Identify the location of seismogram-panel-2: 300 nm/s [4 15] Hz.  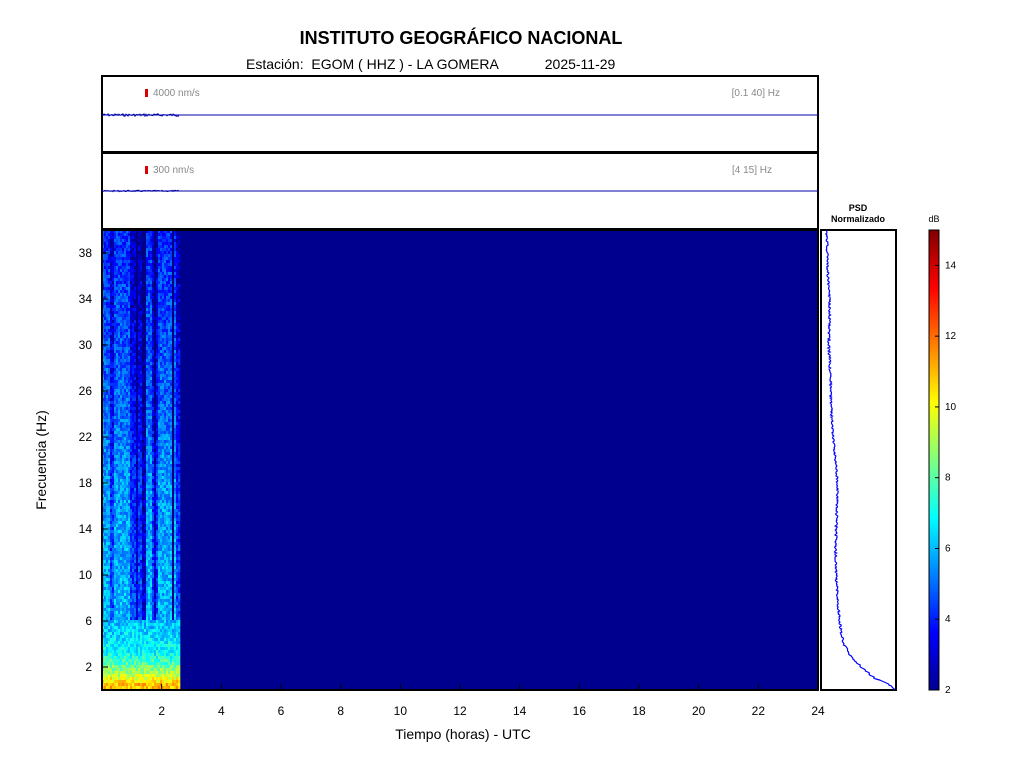
(460, 191).